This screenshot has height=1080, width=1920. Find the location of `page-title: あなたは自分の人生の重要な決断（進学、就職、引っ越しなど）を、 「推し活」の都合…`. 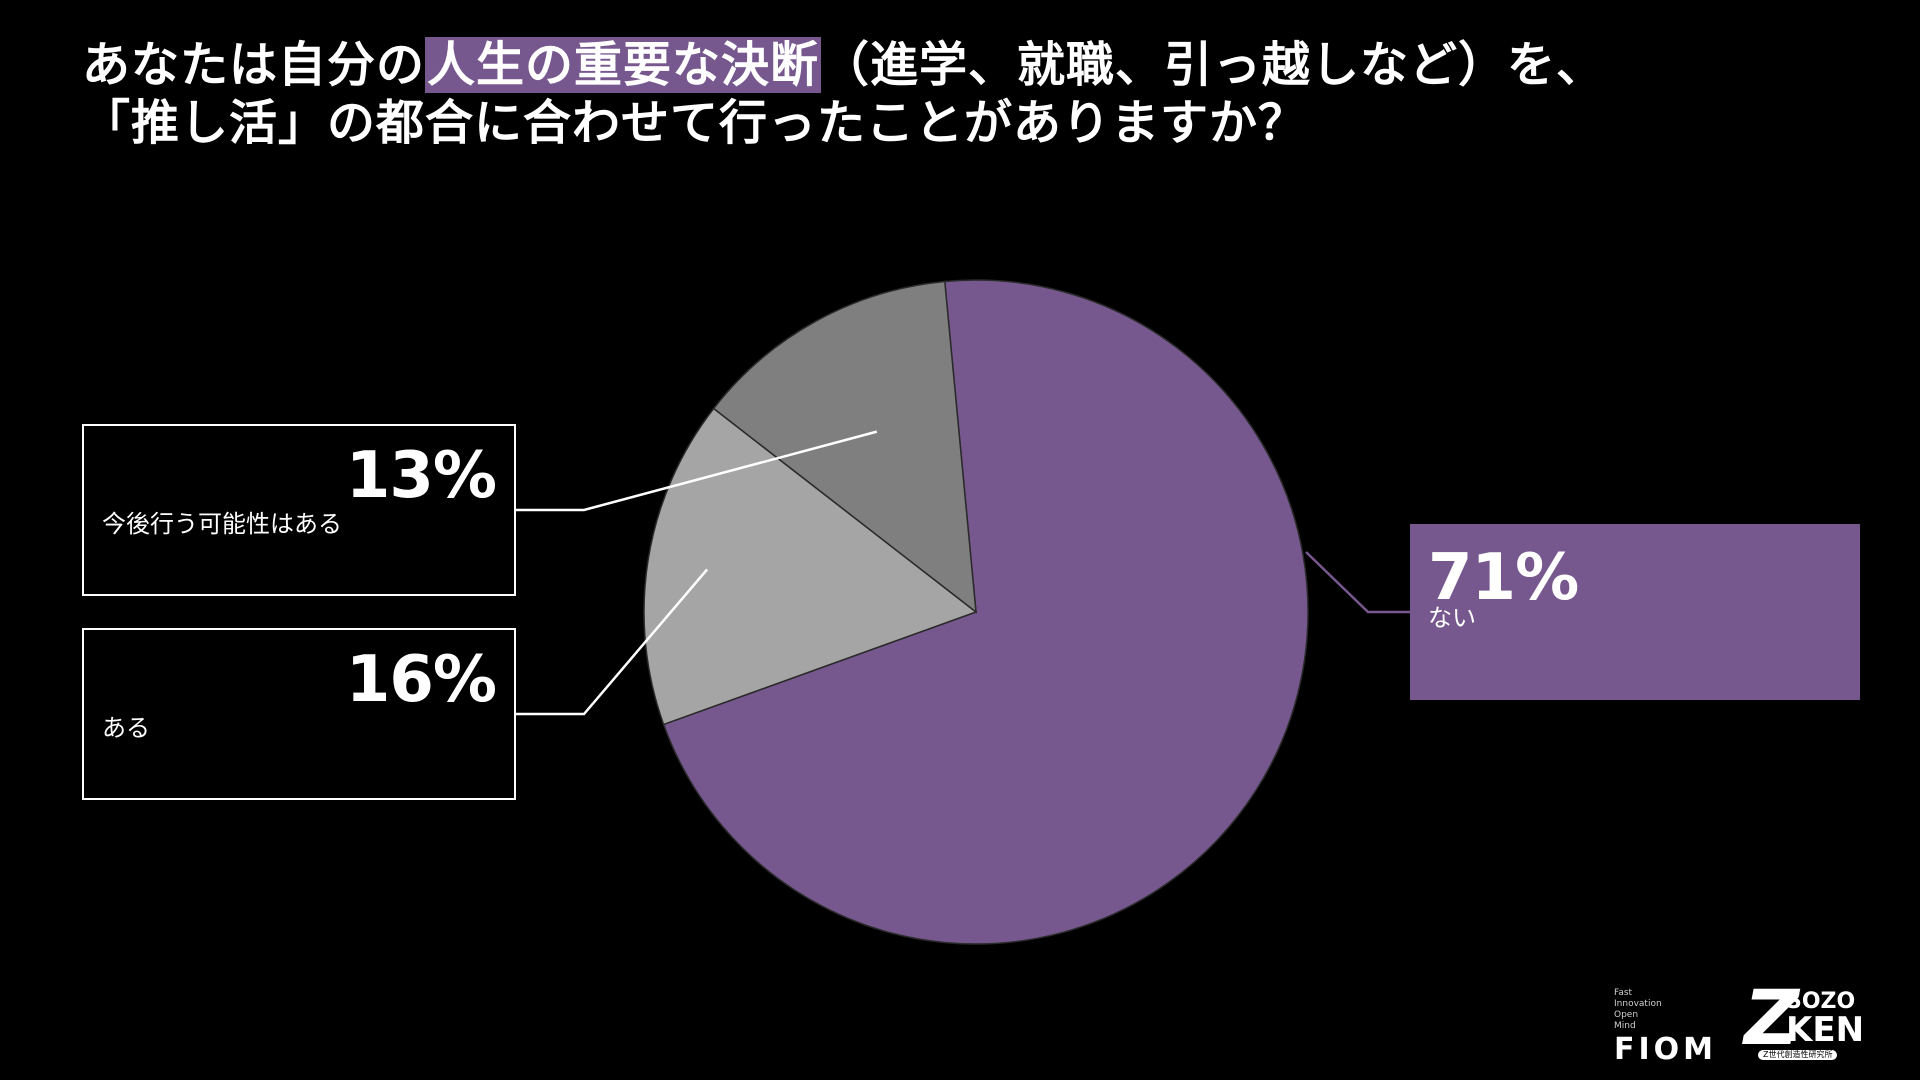

page-title: あなたは自分の人生の重要な決断（進学、就職、引っ越しなど）を、 「推し活」の都合… is located at coordinates (972, 94).